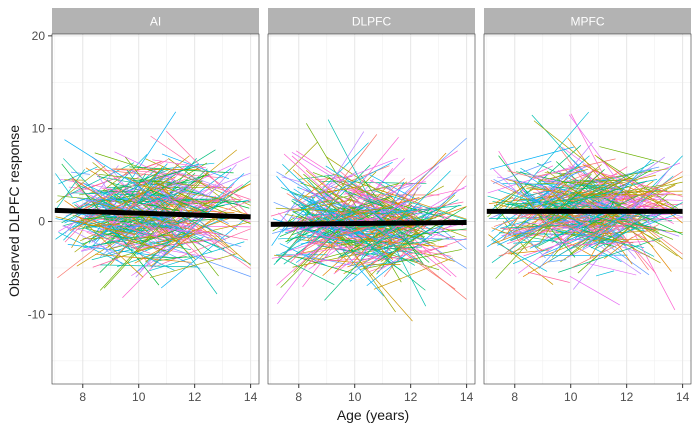  I want to click on y-tick-label: 0, so click(41, 222).